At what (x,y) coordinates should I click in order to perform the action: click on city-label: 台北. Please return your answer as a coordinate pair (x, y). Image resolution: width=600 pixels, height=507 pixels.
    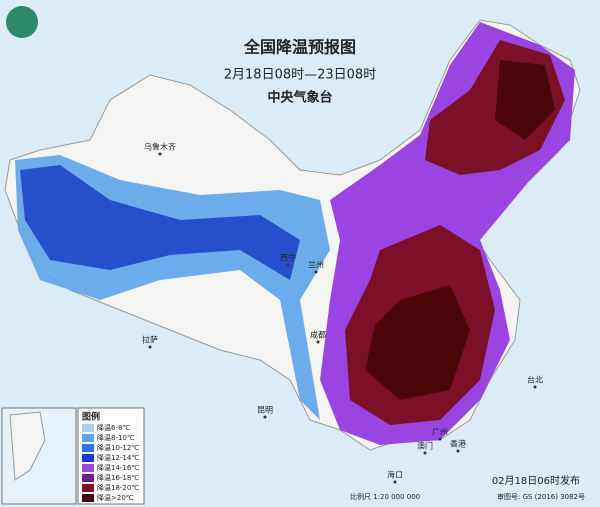
    Looking at the image, I should click on (535, 380).